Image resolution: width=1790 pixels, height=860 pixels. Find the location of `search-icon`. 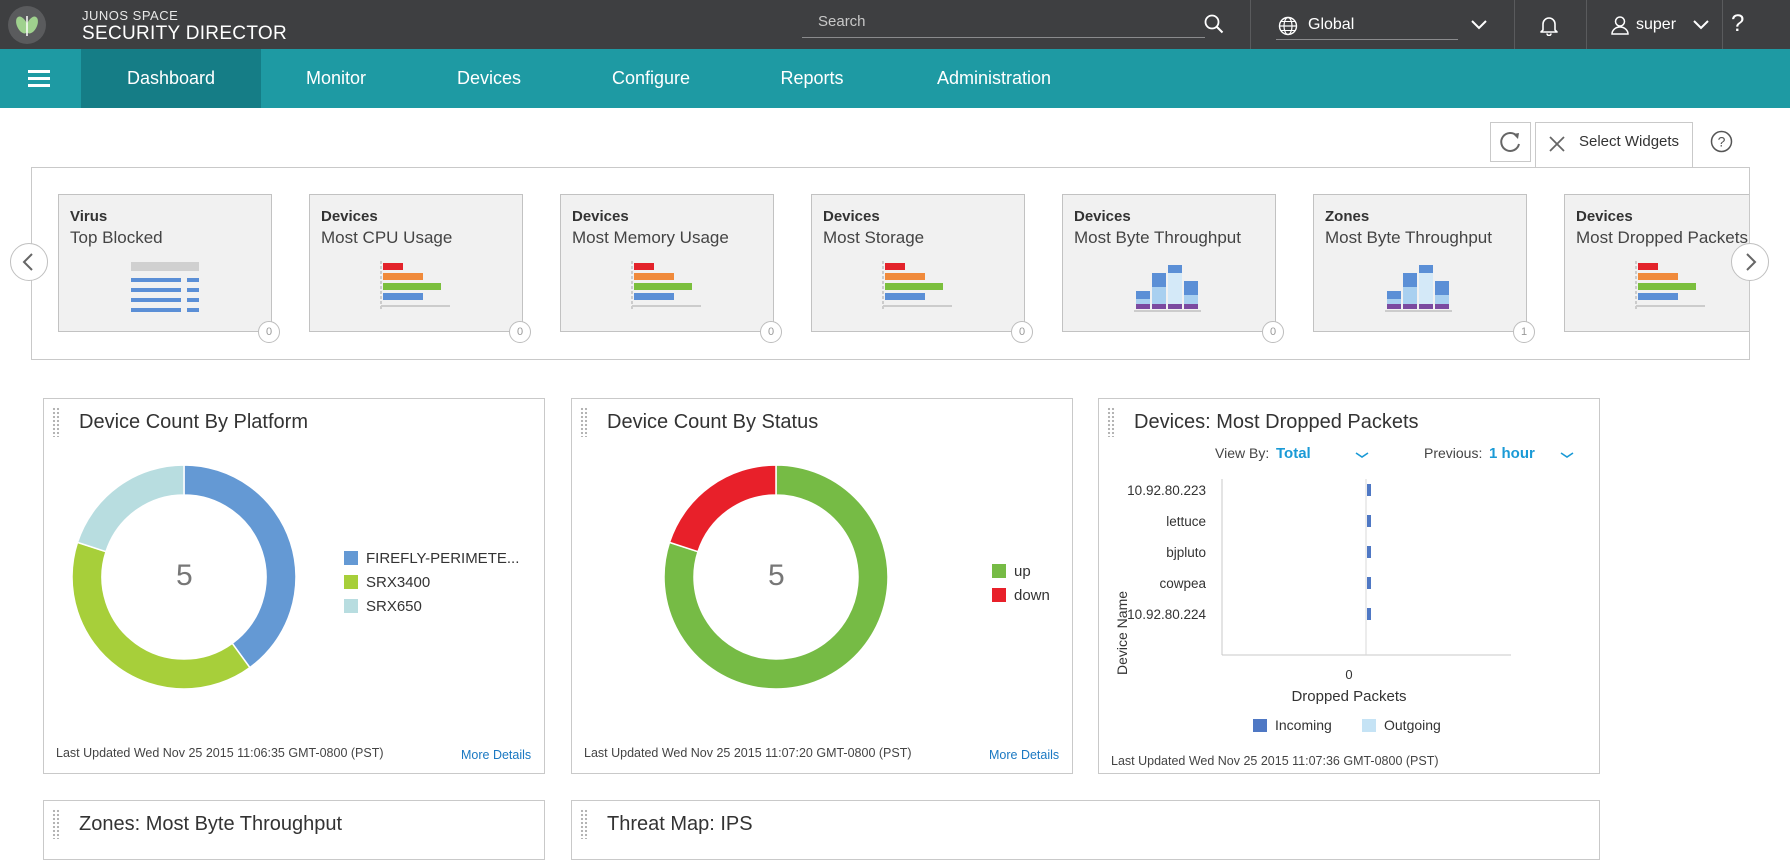

search-icon is located at coordinates (1214, 26).